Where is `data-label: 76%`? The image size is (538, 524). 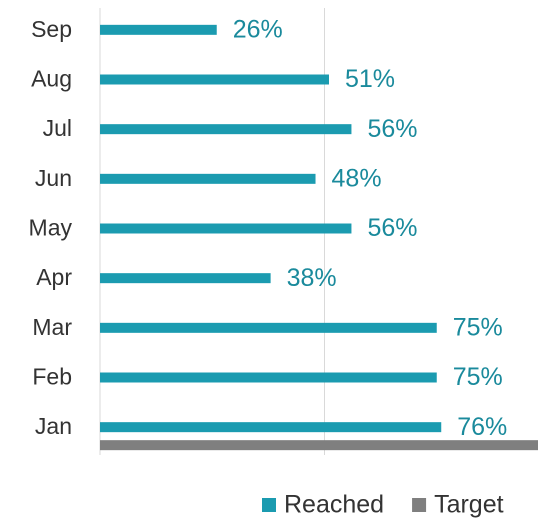
data-label: 76% is located at coordinates (482, 427).